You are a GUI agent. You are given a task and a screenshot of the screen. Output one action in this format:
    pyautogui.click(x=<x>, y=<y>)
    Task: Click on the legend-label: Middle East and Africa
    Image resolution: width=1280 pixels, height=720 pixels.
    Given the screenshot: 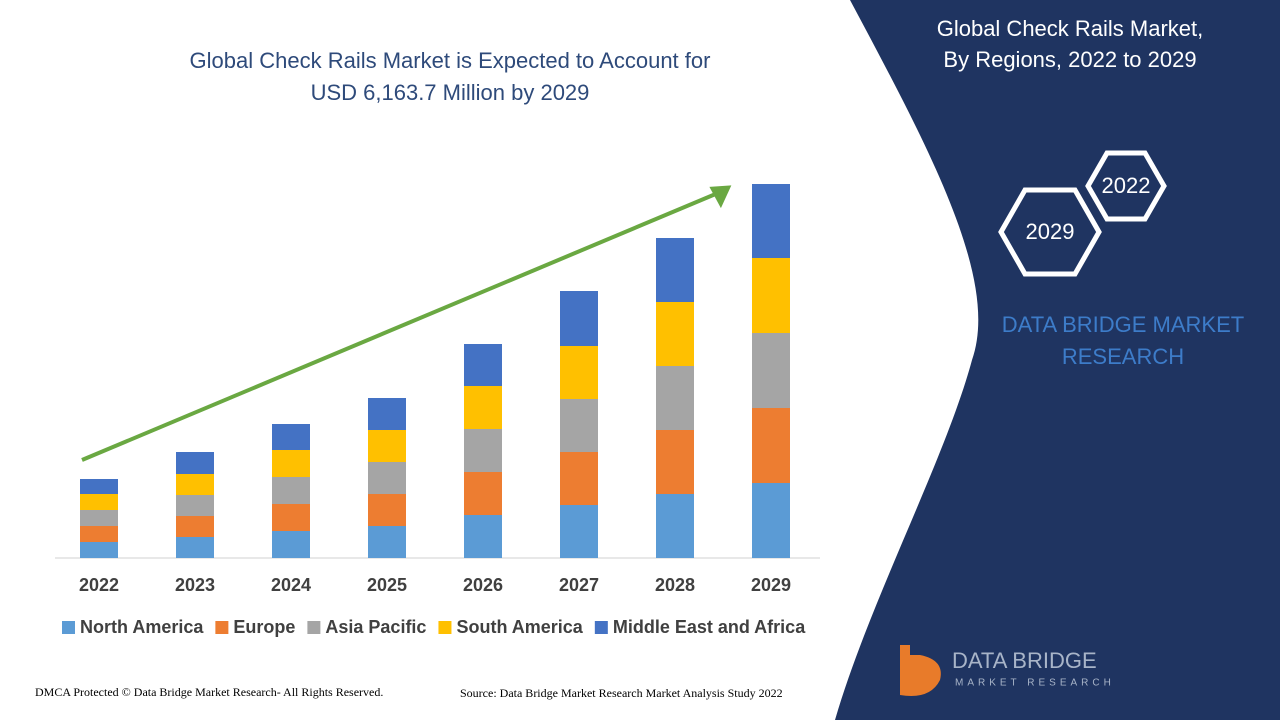 What is the action you would take?
    pyautogui.click(x=709, y=627)
    